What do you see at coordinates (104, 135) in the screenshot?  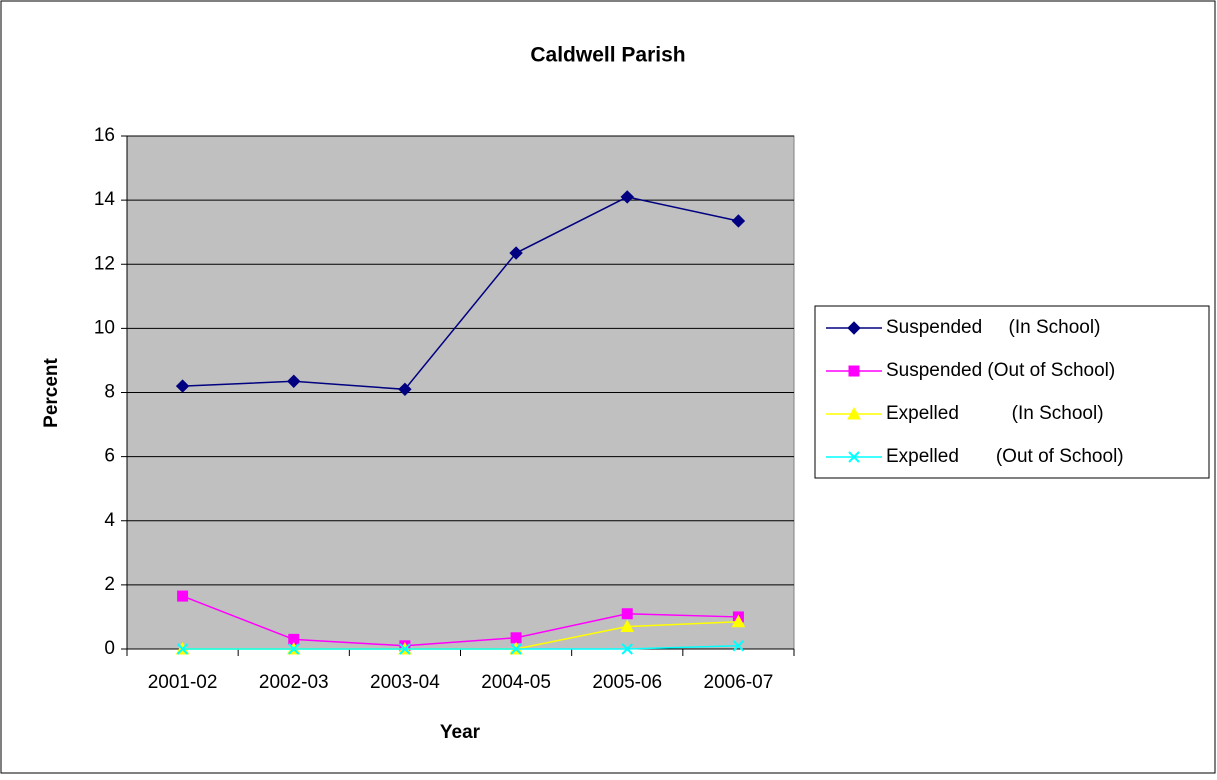 I see `y-tick-label: 16` at bounding box center [104, 135].